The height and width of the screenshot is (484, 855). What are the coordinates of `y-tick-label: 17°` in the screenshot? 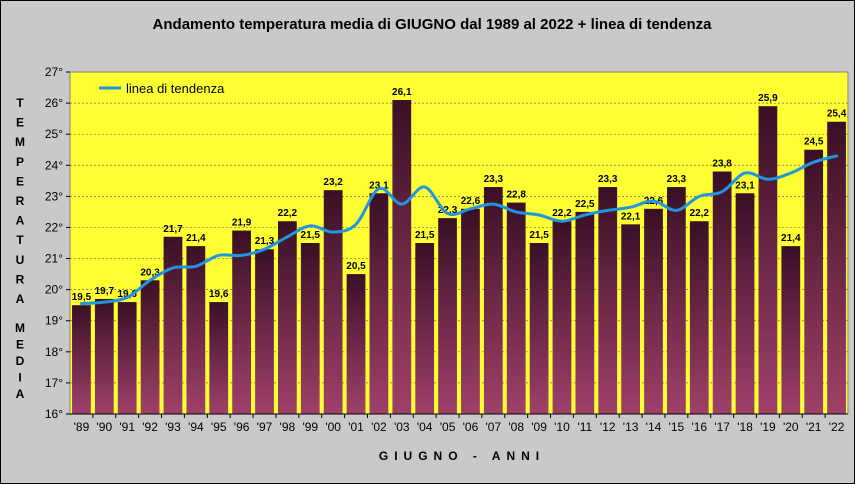 It's located at (54, 383).